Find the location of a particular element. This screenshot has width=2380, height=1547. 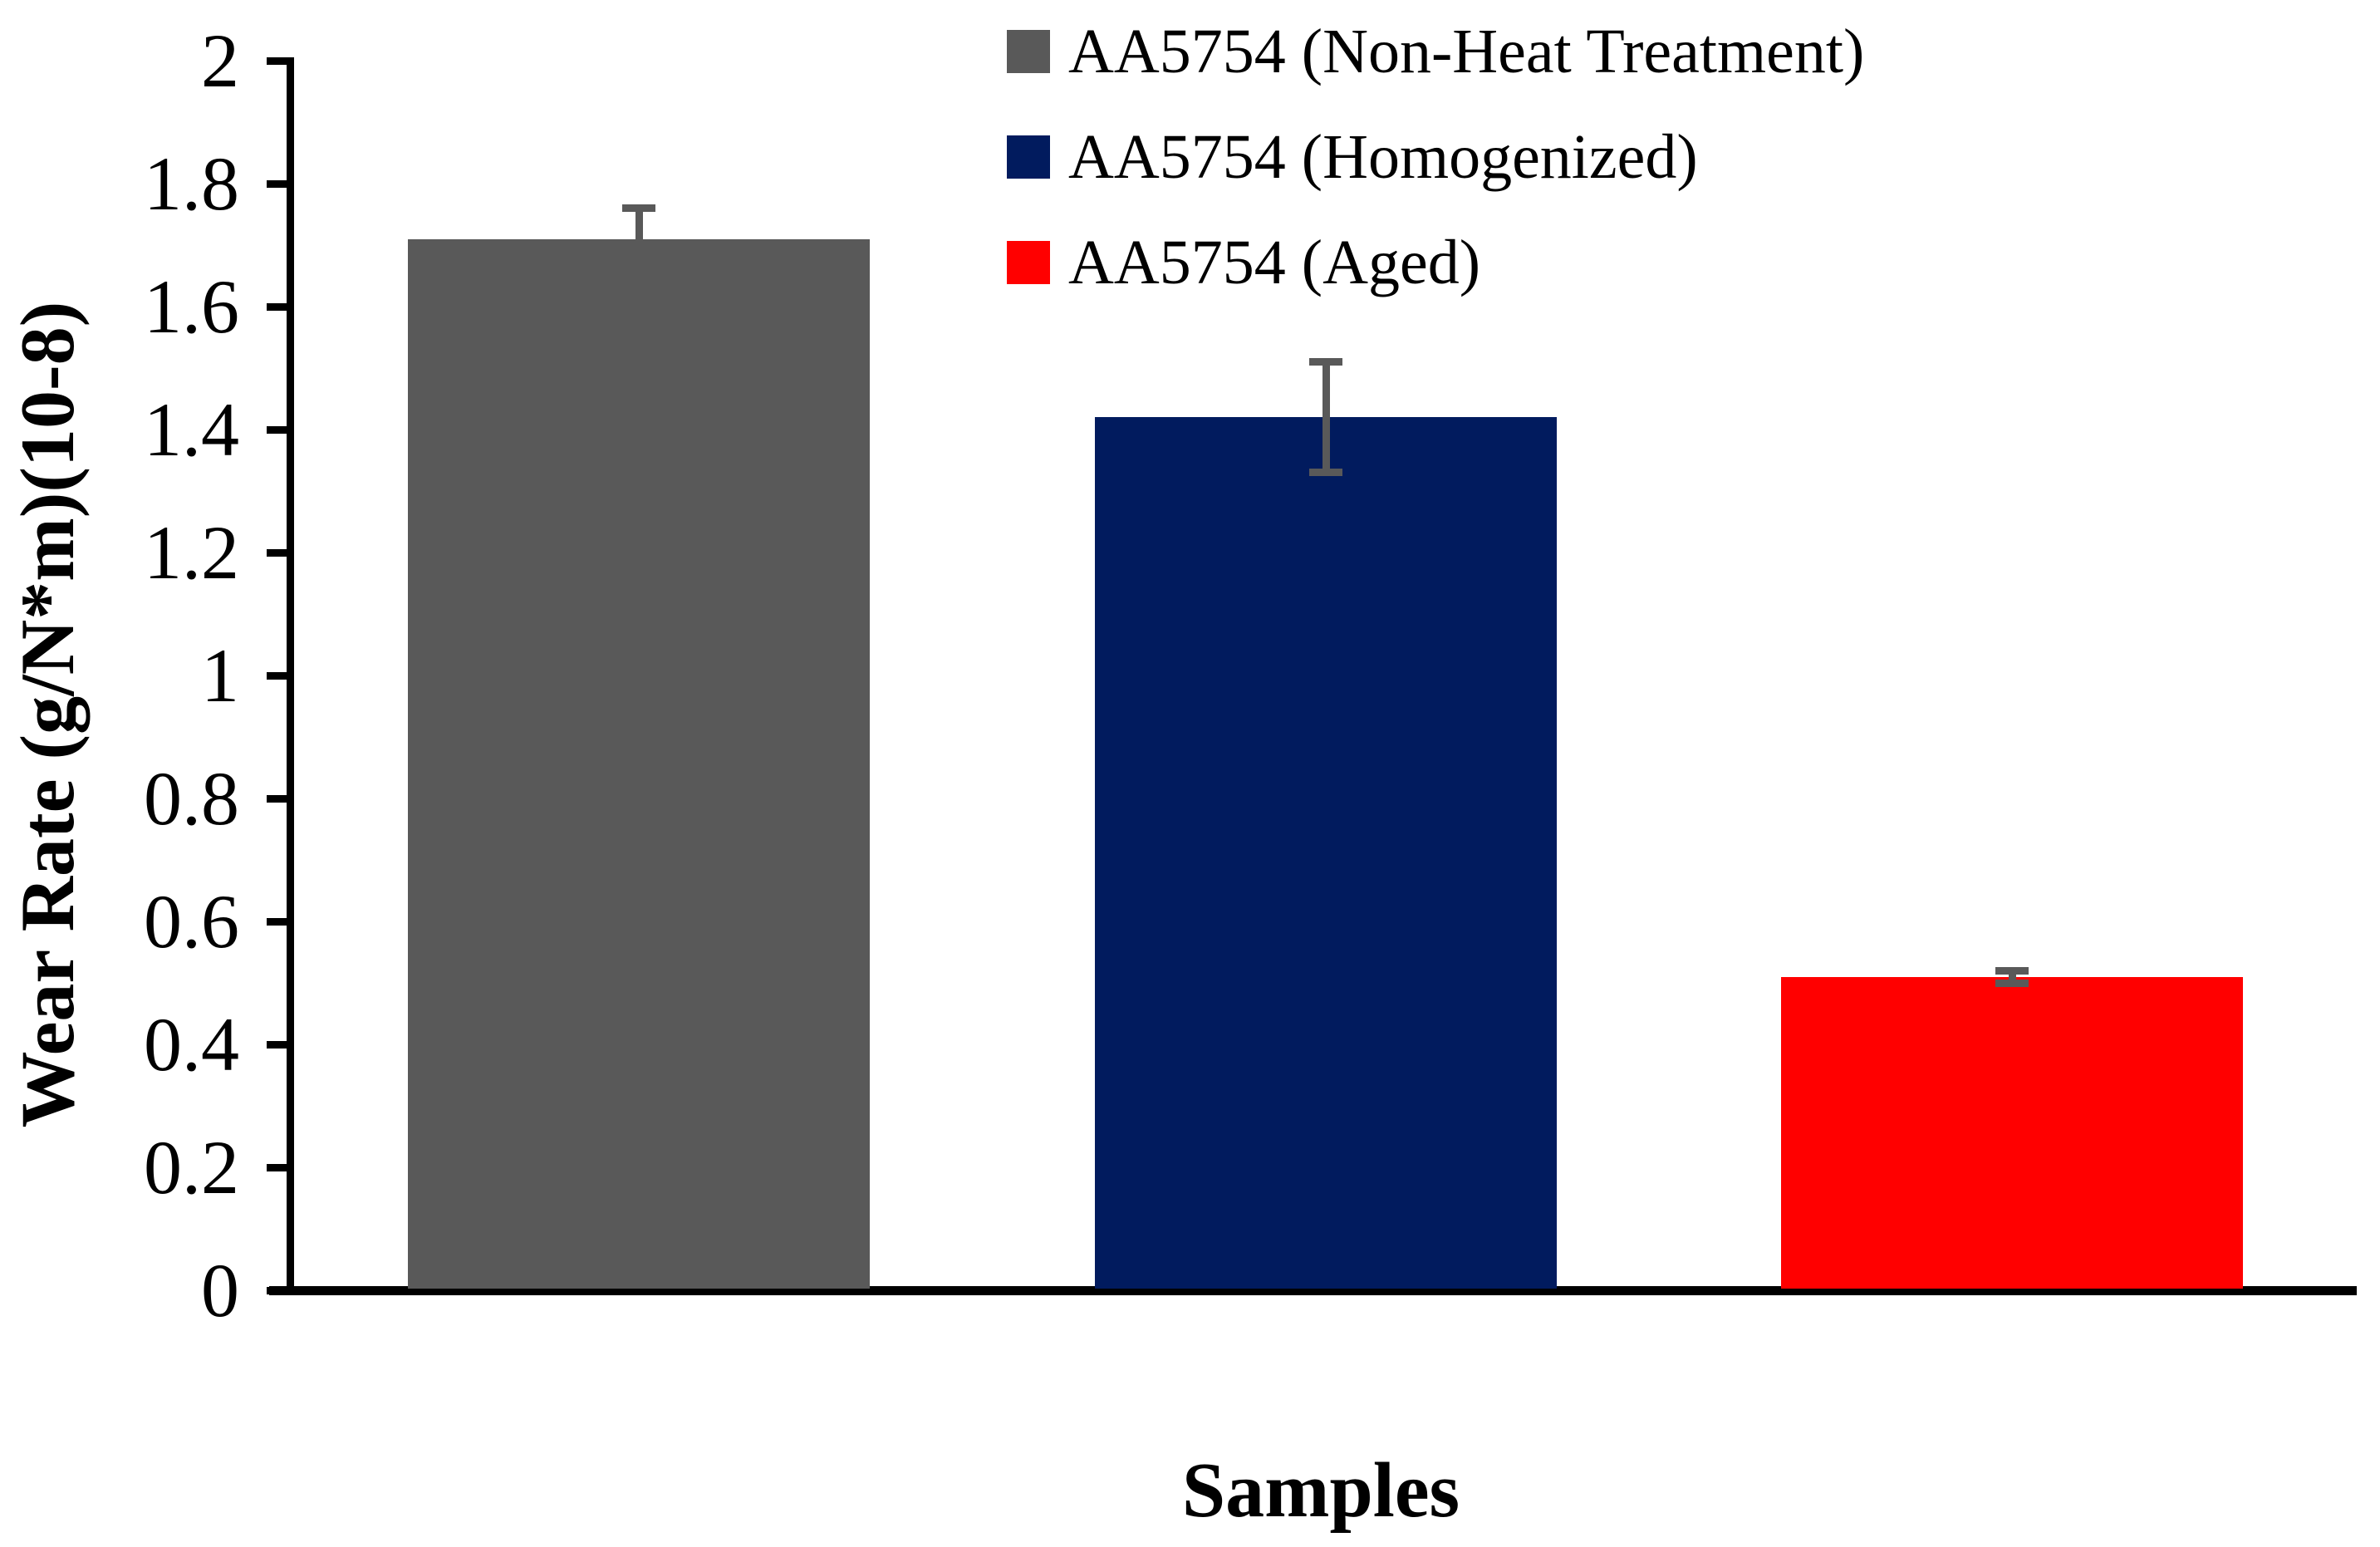

y-axis-line is located at coordinates (290, 676).